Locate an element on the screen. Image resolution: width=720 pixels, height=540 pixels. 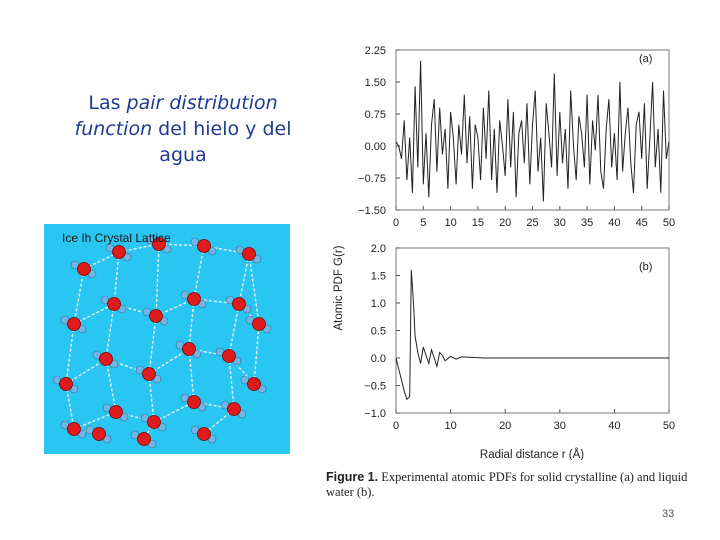
y-tick-label: −1.0 is located at coordinates (375, 414).